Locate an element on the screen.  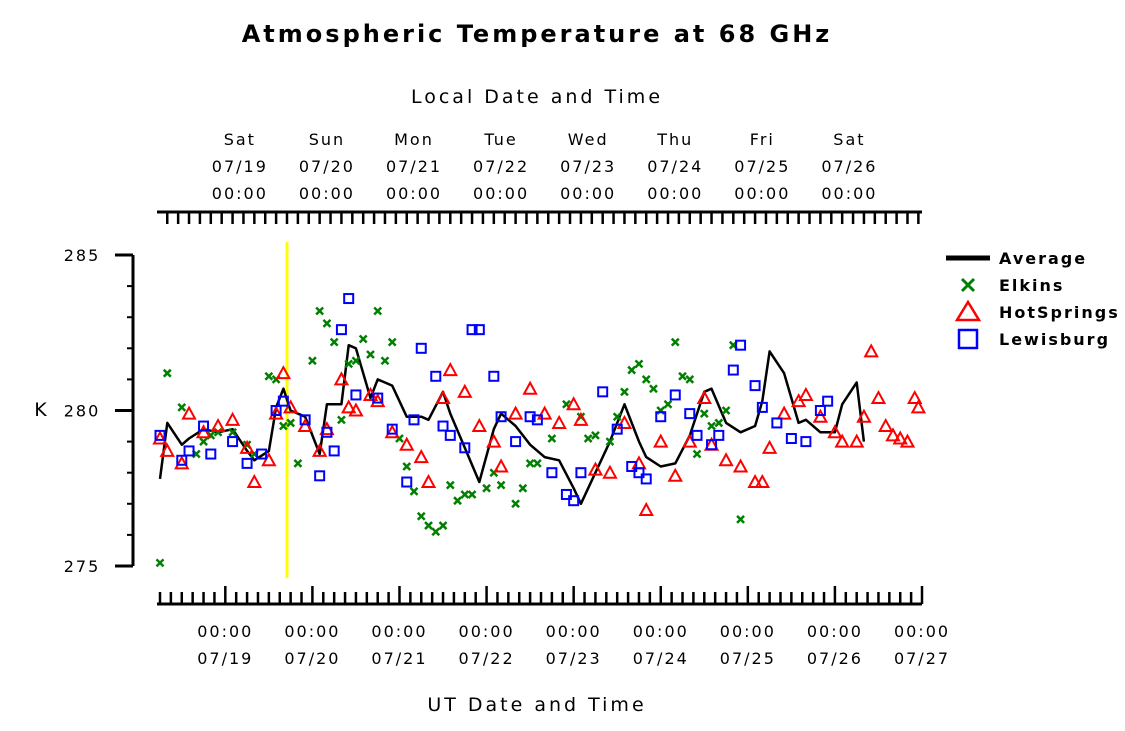
bottom-tick-date: 07/27 is located at coordinates (922, 658).